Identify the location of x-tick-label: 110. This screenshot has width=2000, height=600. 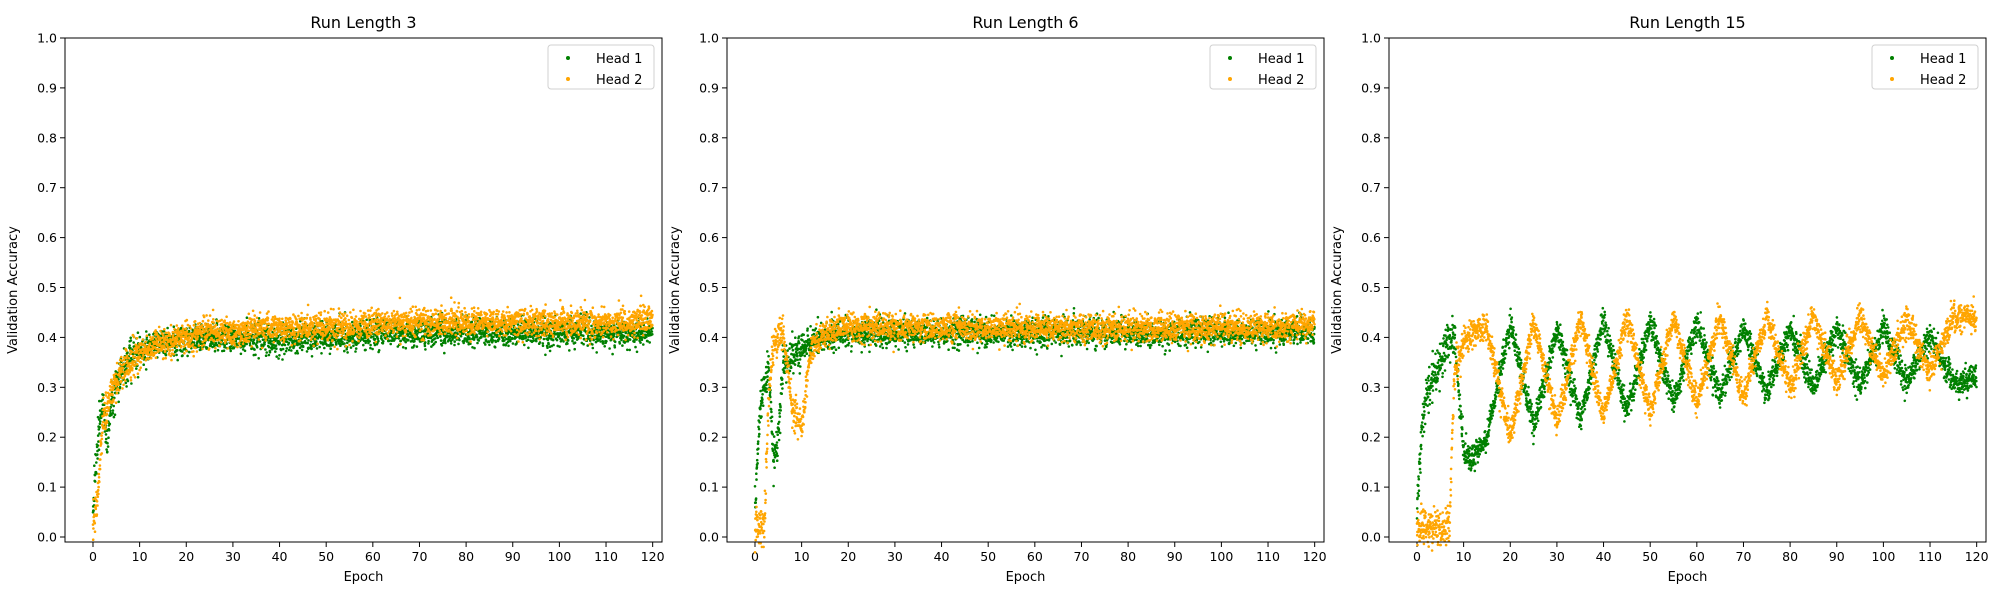
(606, 556).